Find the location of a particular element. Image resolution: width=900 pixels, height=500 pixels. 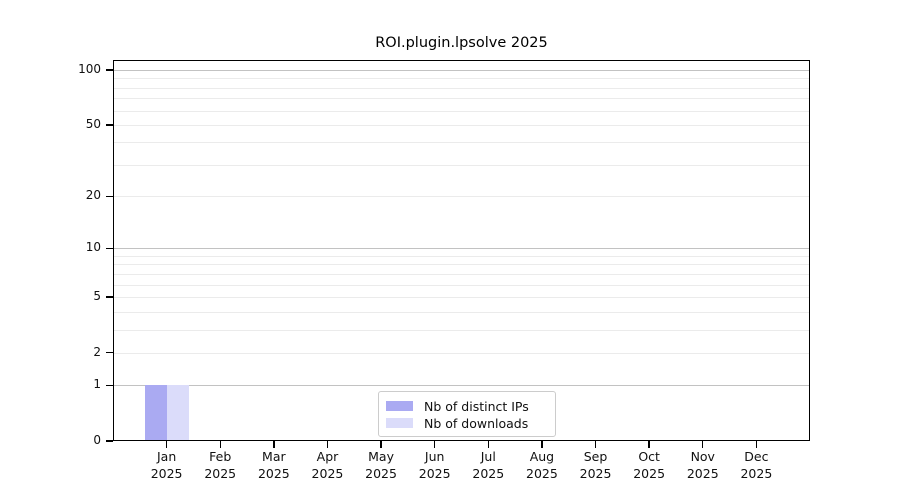

x-tick-label: Jan 2025 is located at coordinates (167, 465).